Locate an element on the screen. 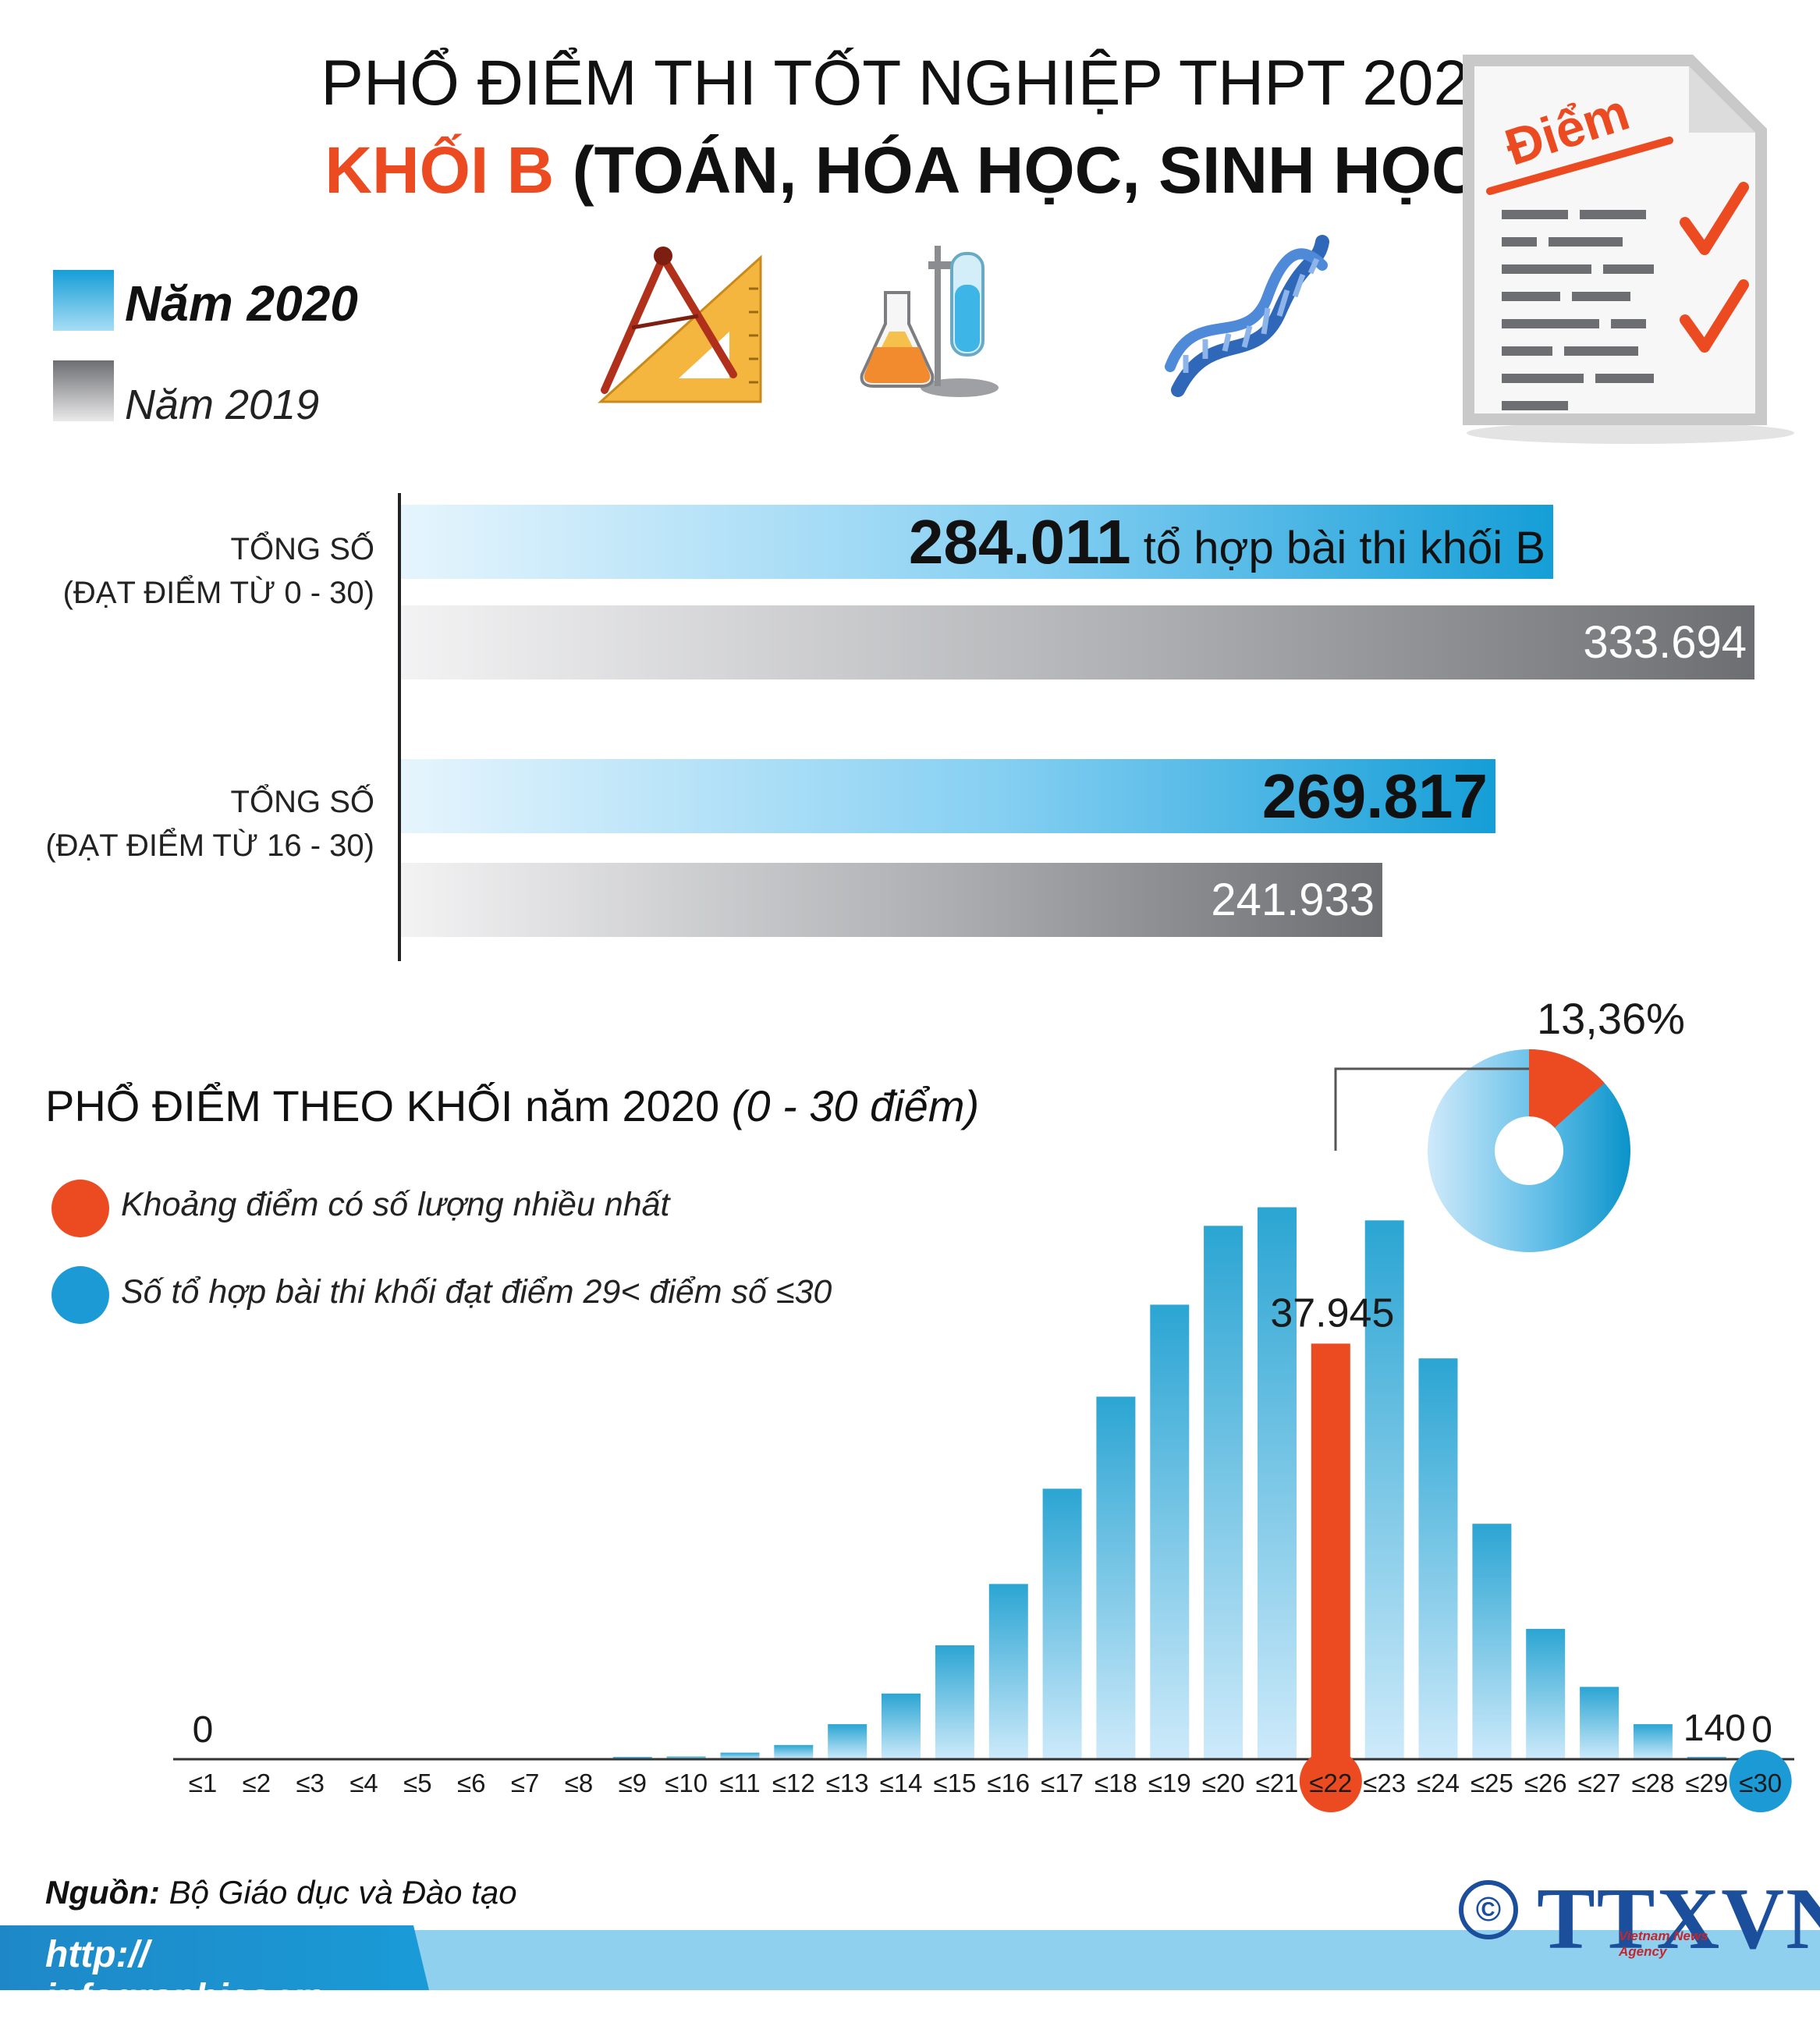  x-tick-label: ≤3 is located at coordinates (310, 1783).